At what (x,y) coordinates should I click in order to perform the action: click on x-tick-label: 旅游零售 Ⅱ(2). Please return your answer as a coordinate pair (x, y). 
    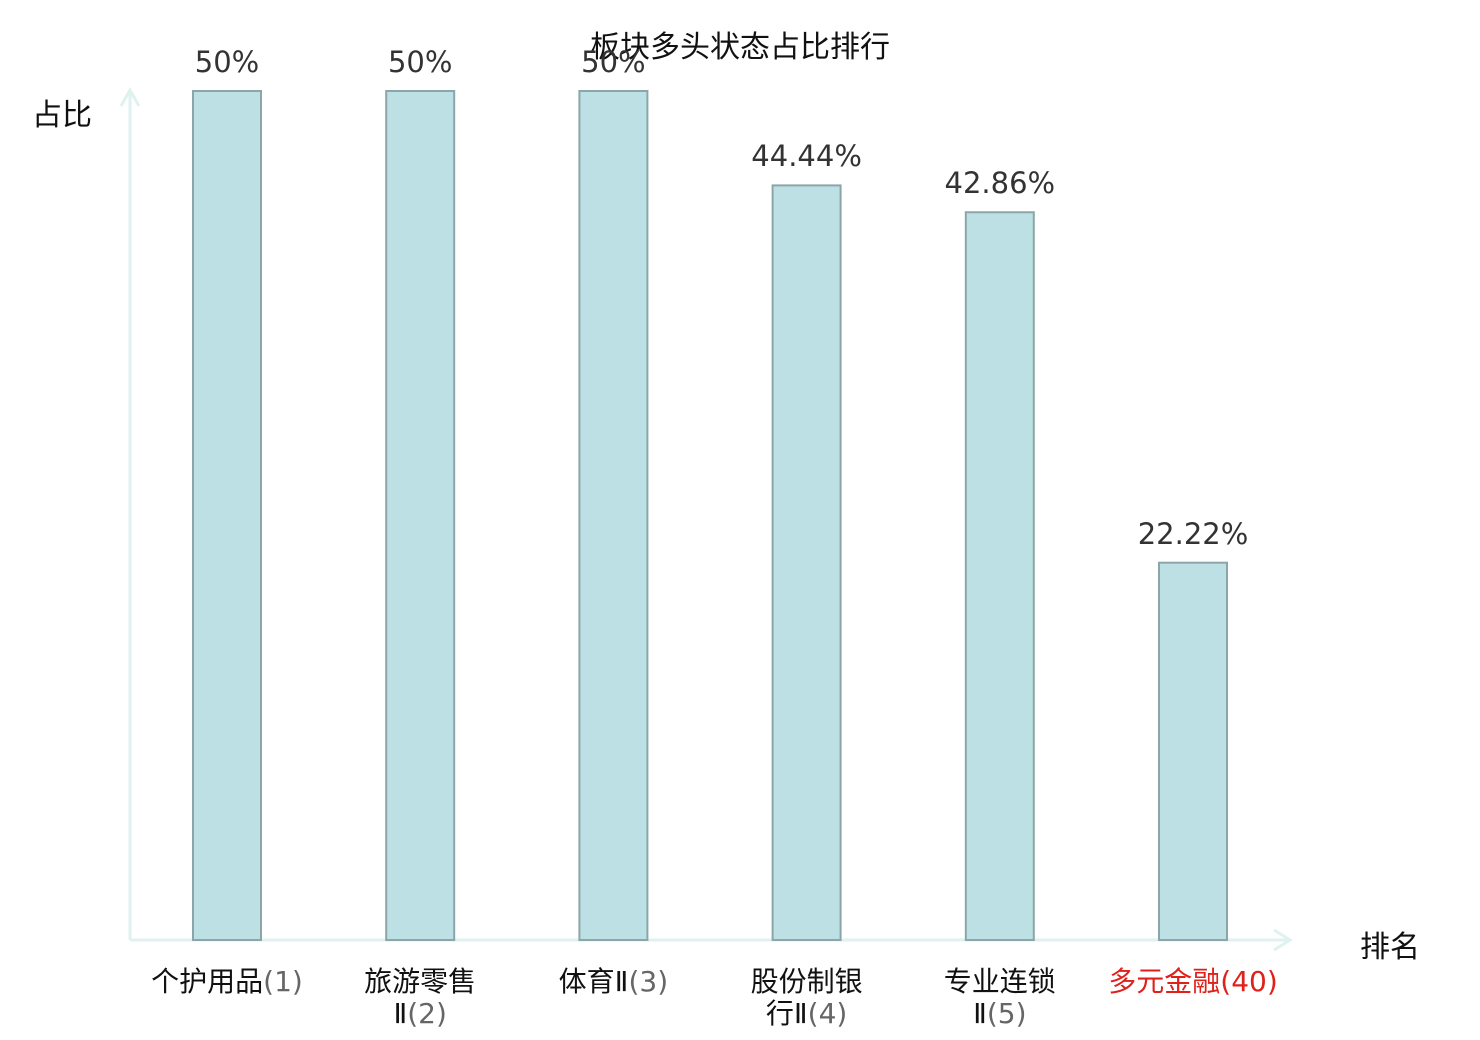
    Looking at the image, I should click on (420, 997).